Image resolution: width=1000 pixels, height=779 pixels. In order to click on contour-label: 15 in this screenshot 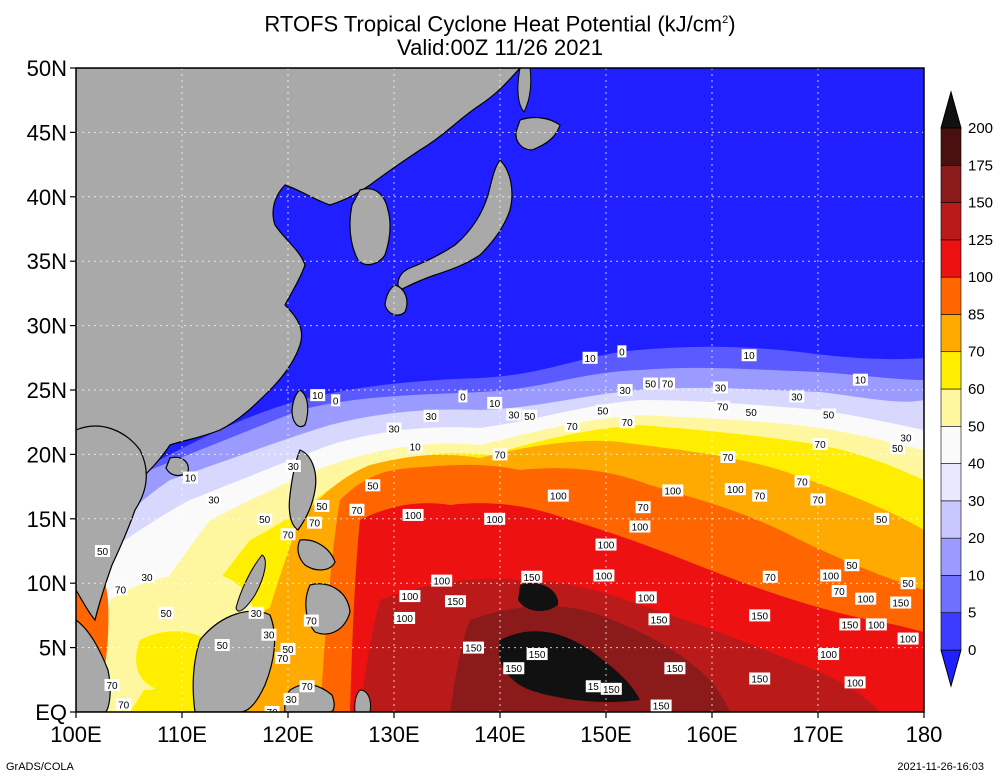, I will do `click(594, 687)`.